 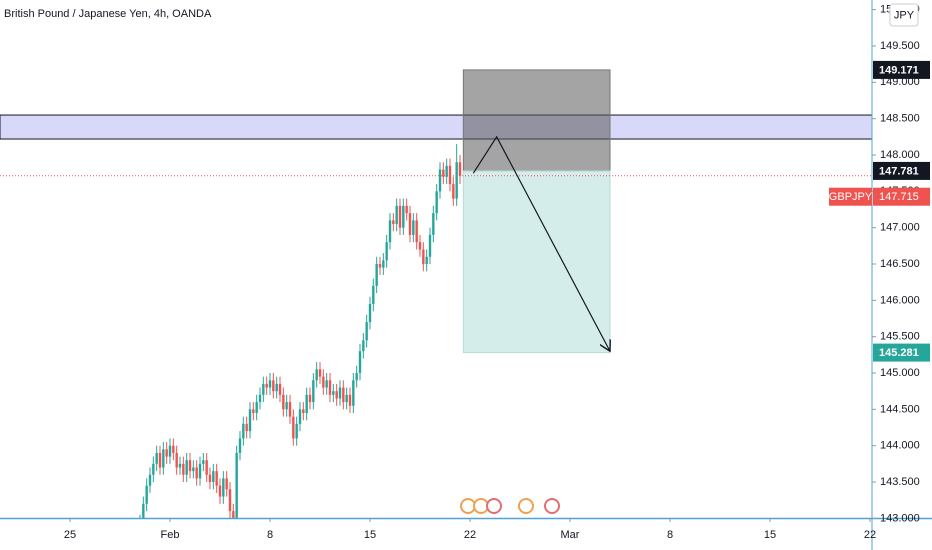 I want to click on entry-label-box, so click(x=901, y=170).